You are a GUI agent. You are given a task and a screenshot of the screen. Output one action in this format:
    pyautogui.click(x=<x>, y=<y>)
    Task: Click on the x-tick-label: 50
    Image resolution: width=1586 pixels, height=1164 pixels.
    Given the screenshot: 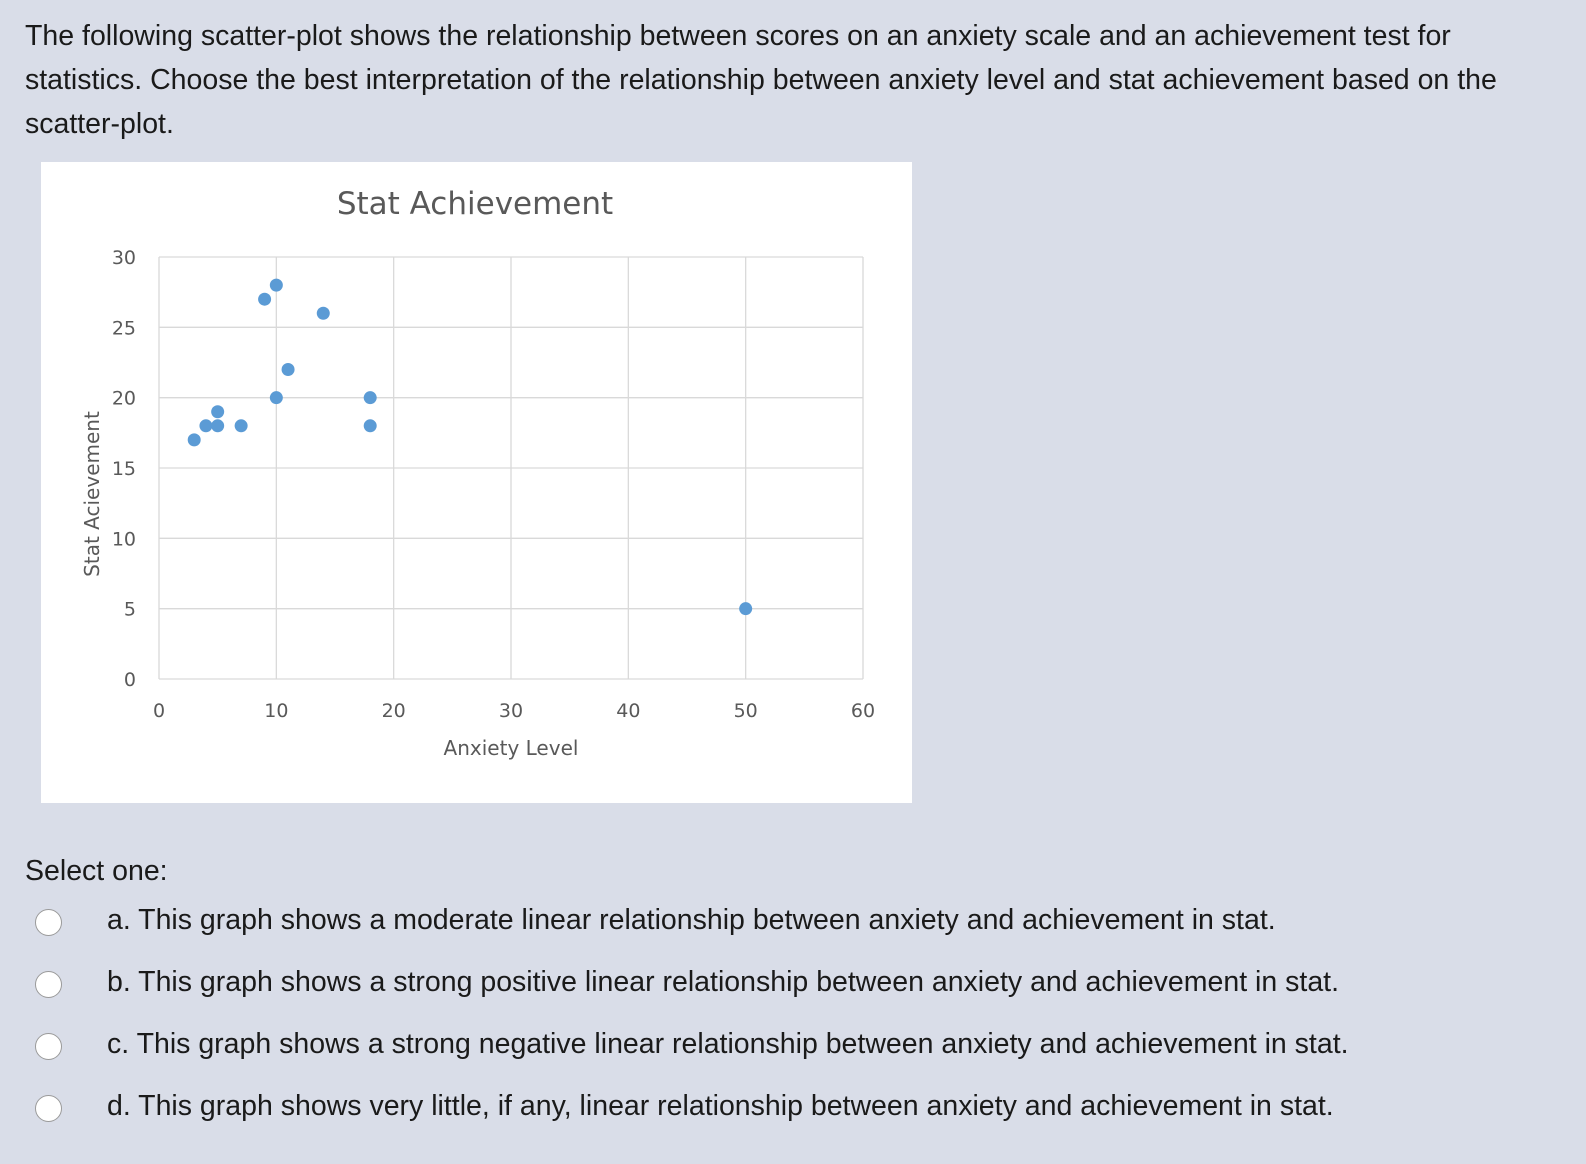 What is the action you would take?
    pyautogui.click(x=746, y=711)
    